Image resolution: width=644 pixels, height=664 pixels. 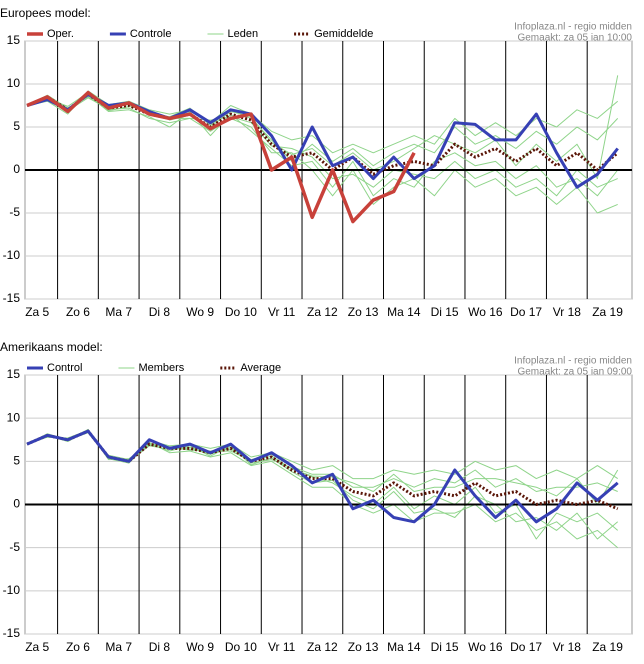 I want to click on legend-label: Control, so click(x=64, y=368).